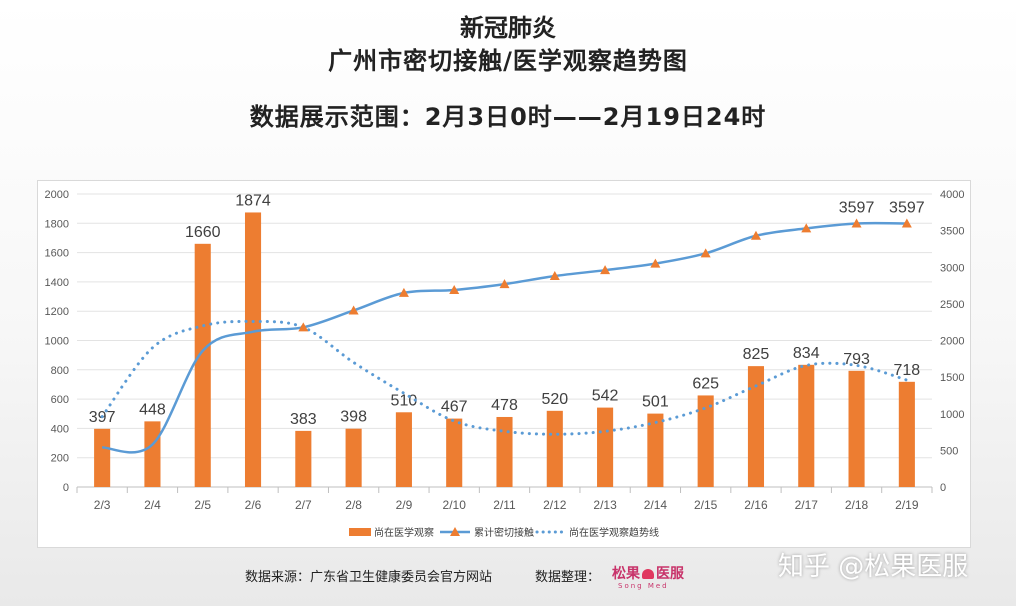  Describe the element at coordinates (57, 342) in the screenshot. I see `y-left-tick-label: 1000` at that location.